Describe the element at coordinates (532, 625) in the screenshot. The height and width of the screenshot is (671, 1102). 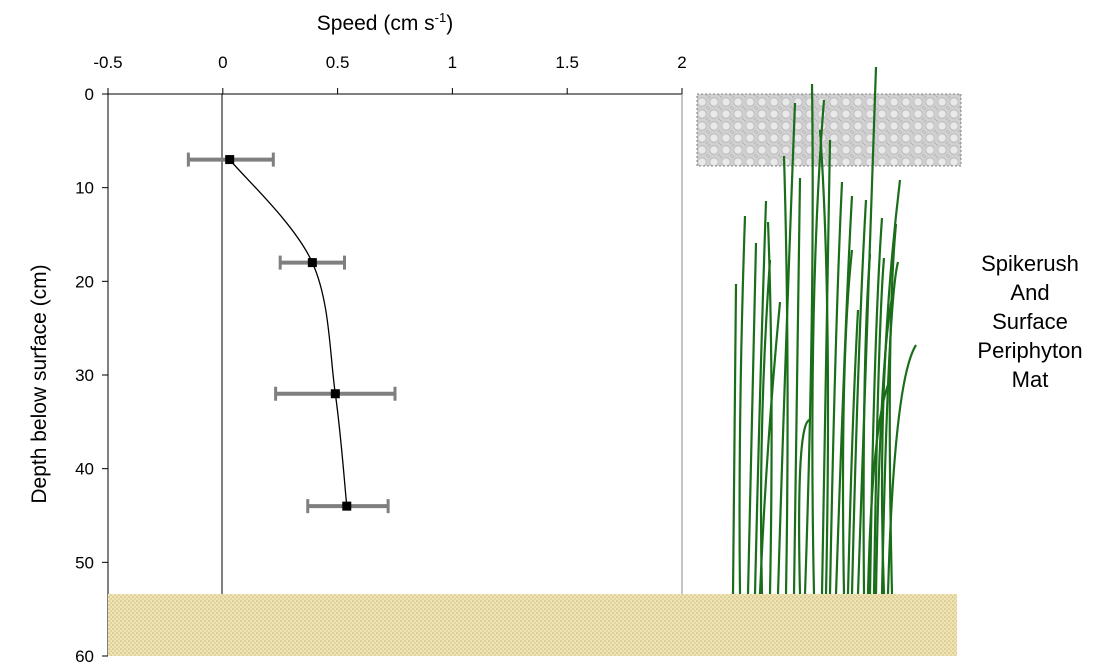
I see `sediment-layer` at that location.